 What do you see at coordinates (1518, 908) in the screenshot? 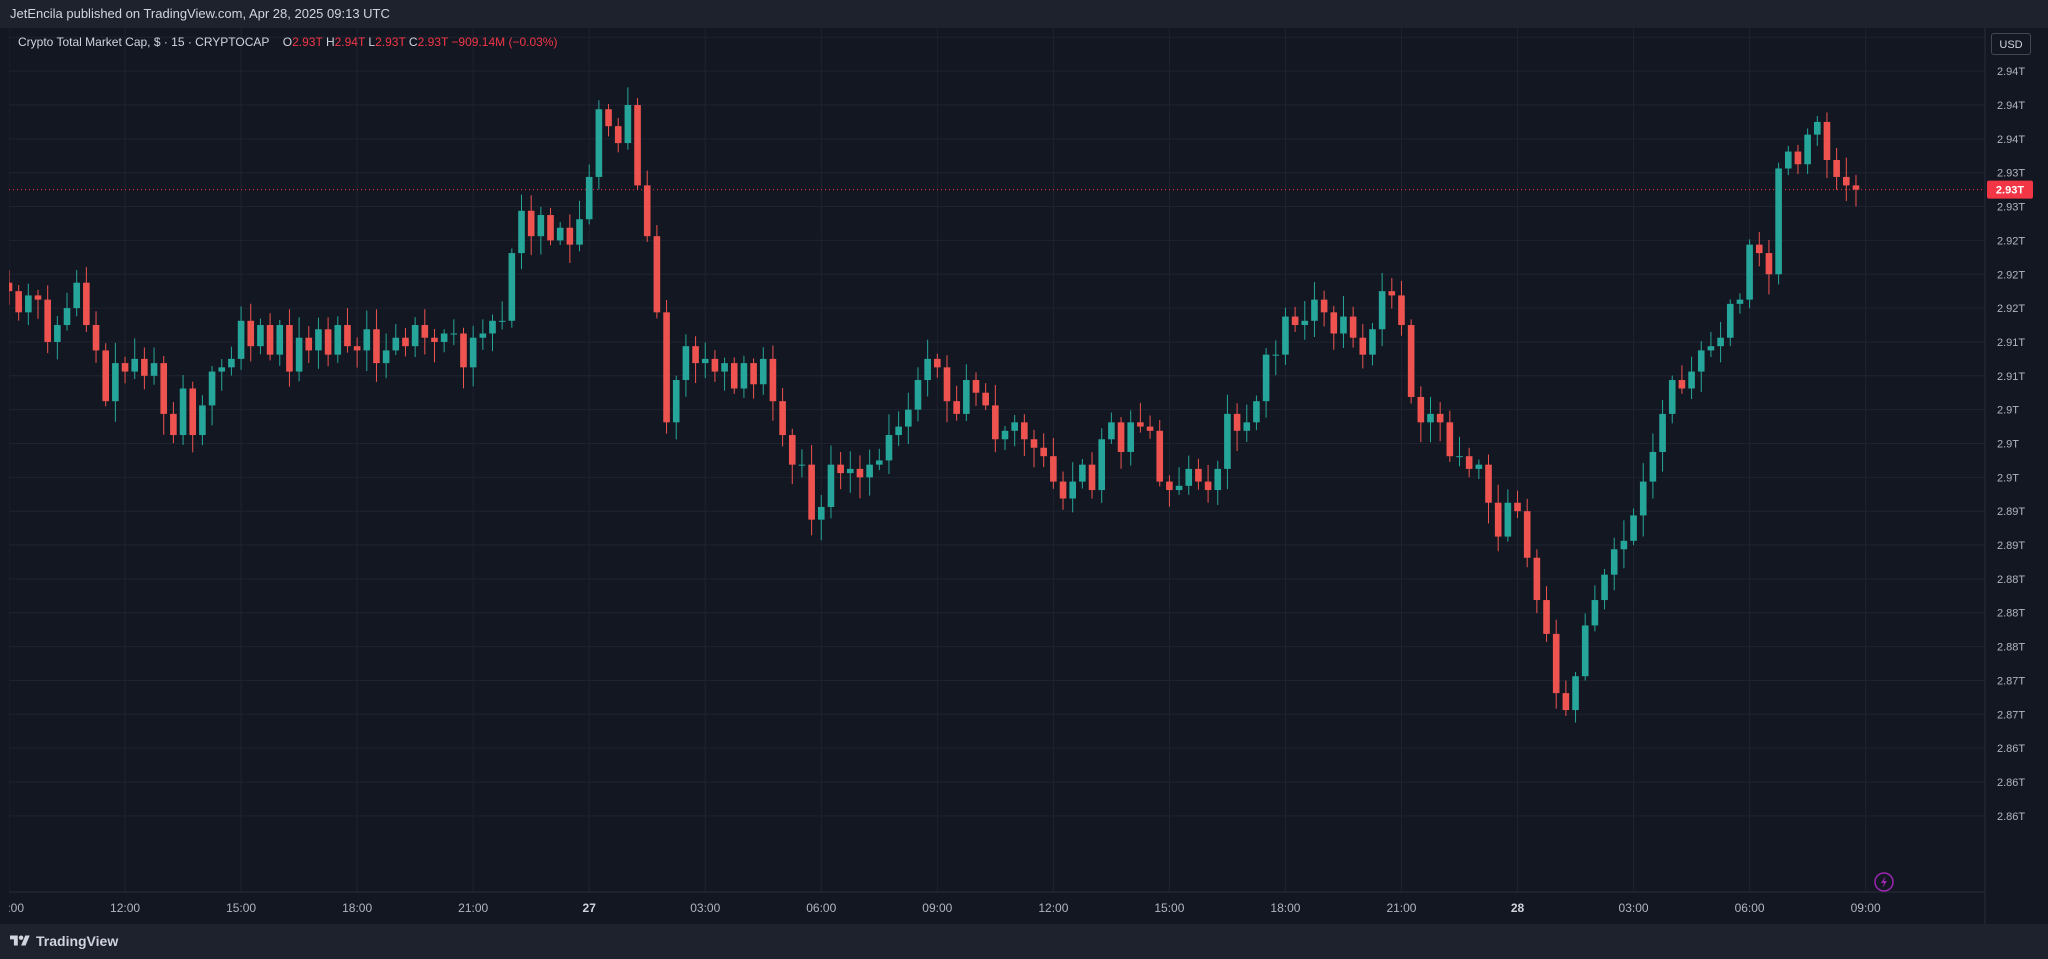
I see `time-tick-label: 28` at bounding box center [1518, 908].